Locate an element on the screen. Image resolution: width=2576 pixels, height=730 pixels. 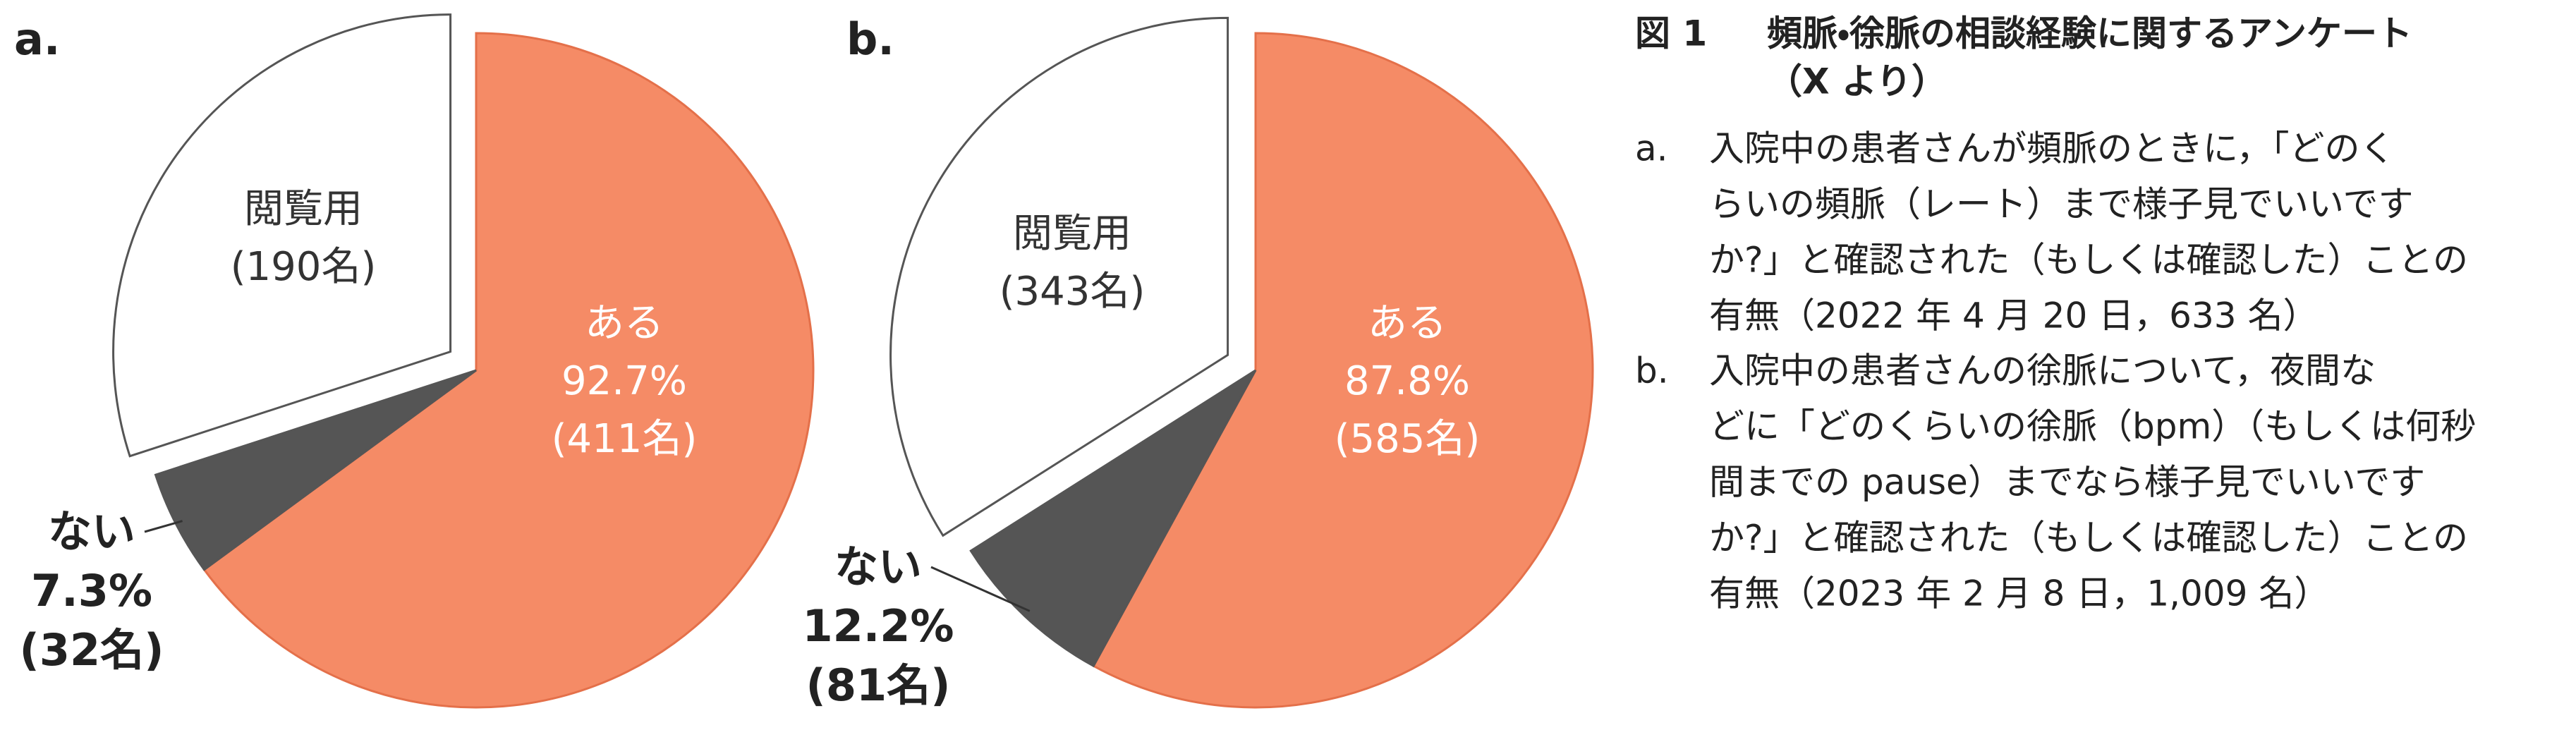
item-marker: a. is located at coordinates (1652, 148).